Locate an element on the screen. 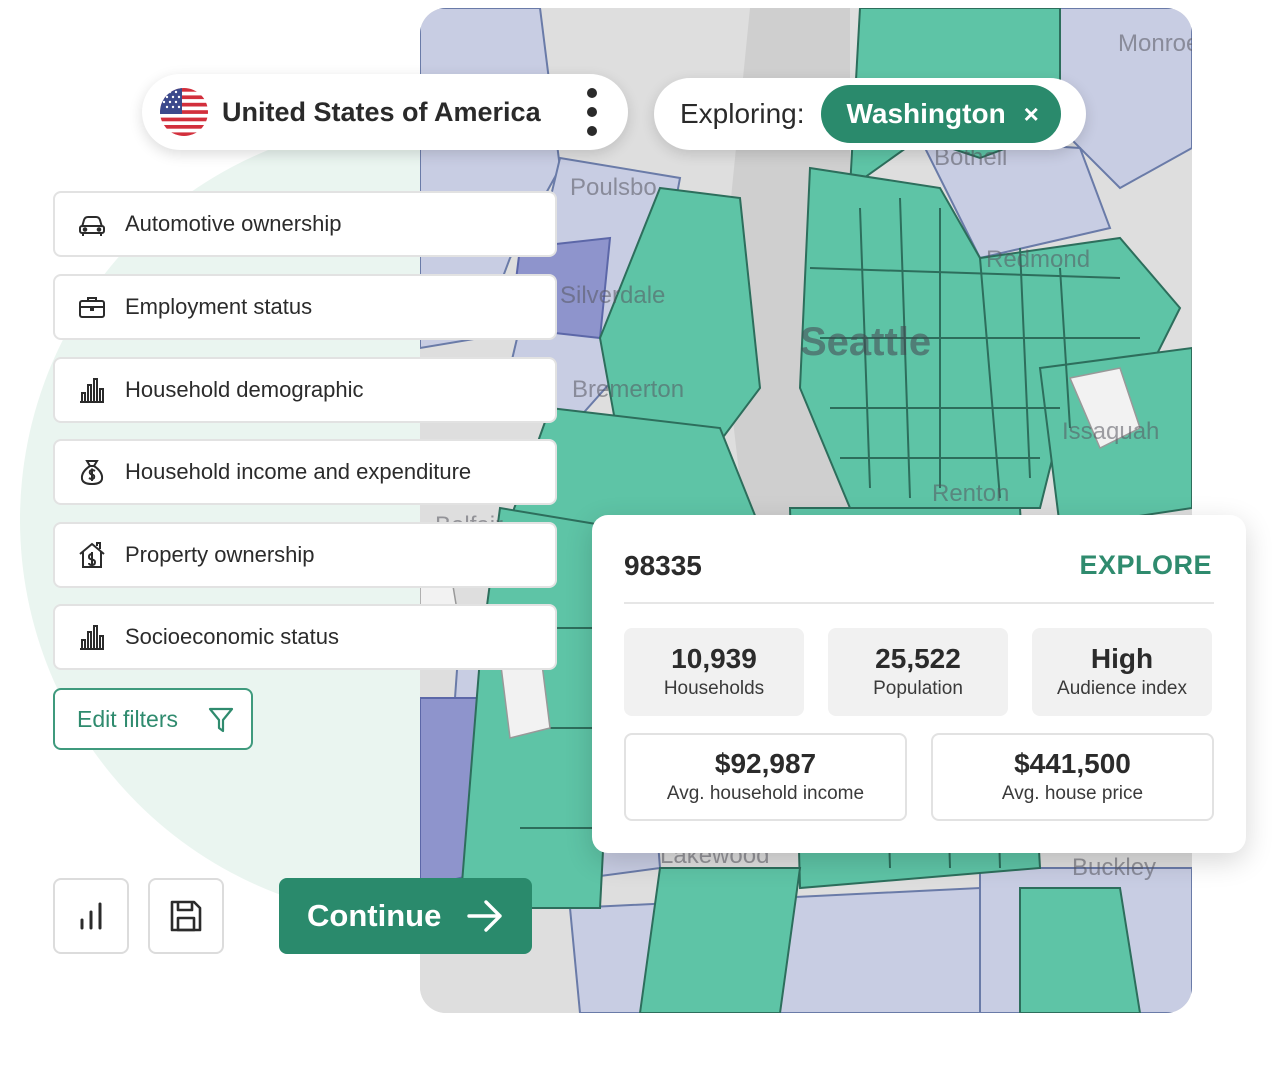 This screenshot has height=1081, width=1272. stat-label: Avg. house price is located at coordinates (1072, 794).